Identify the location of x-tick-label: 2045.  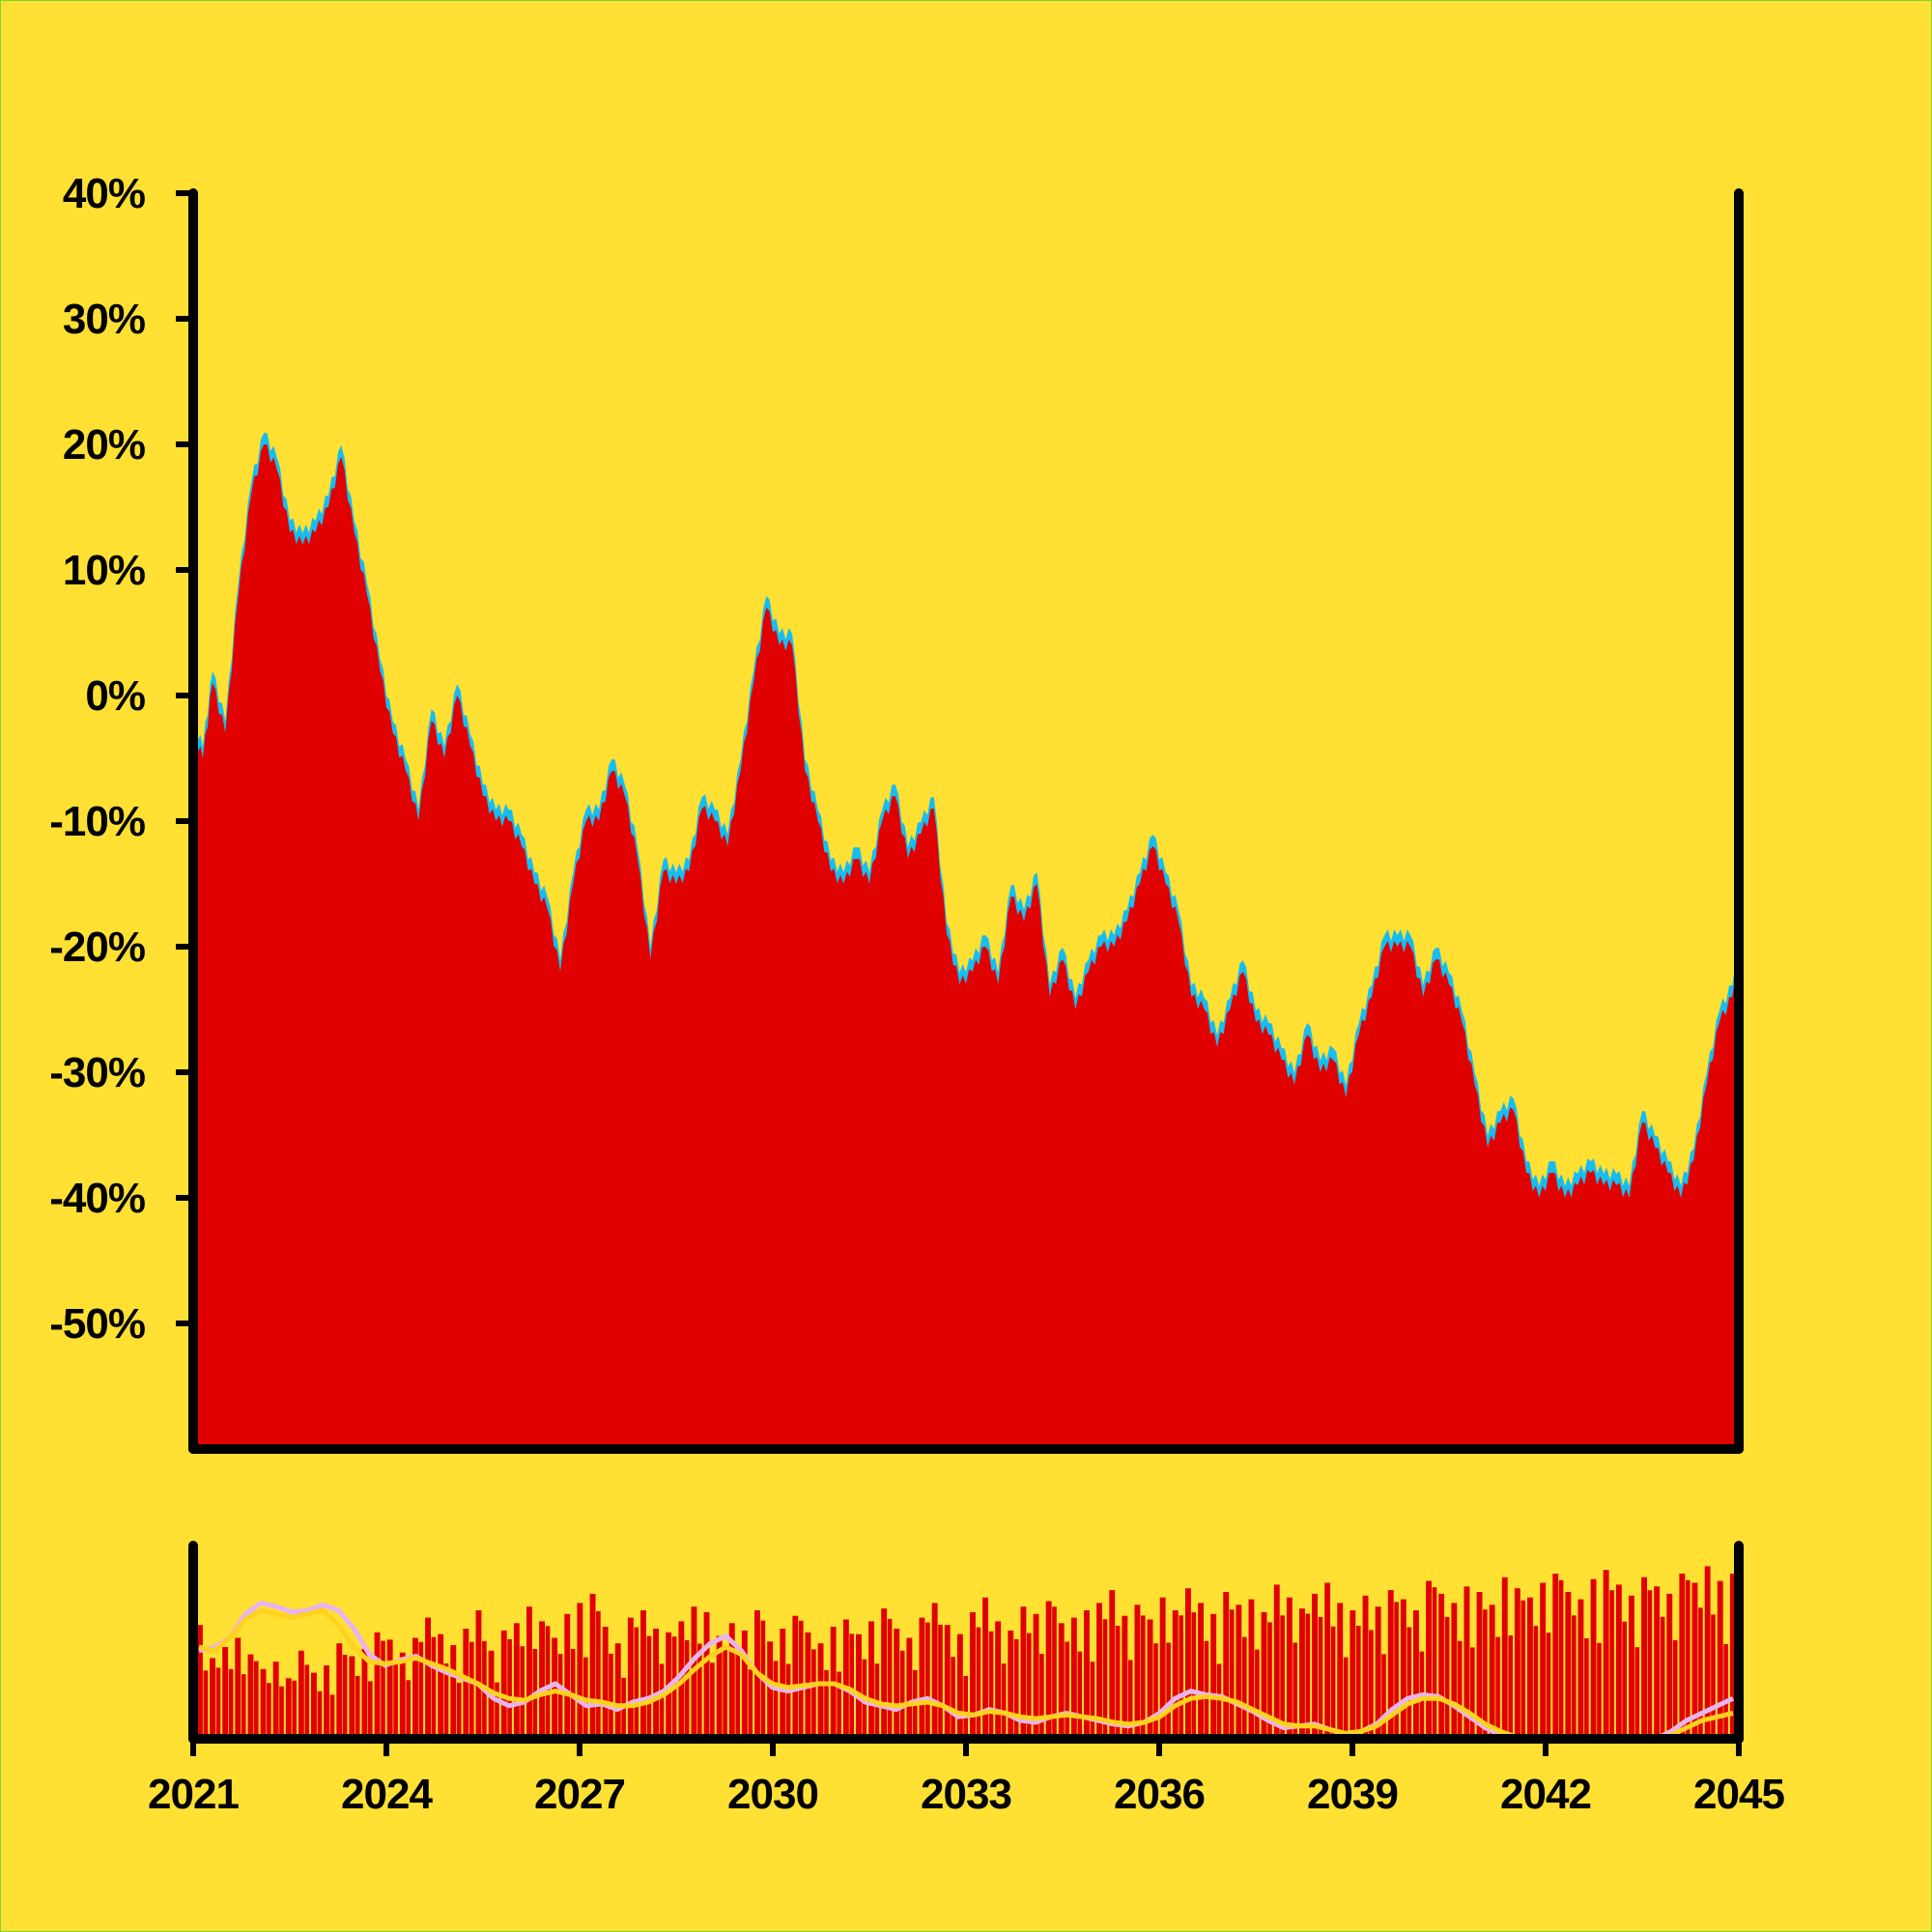
(1738, 1794).